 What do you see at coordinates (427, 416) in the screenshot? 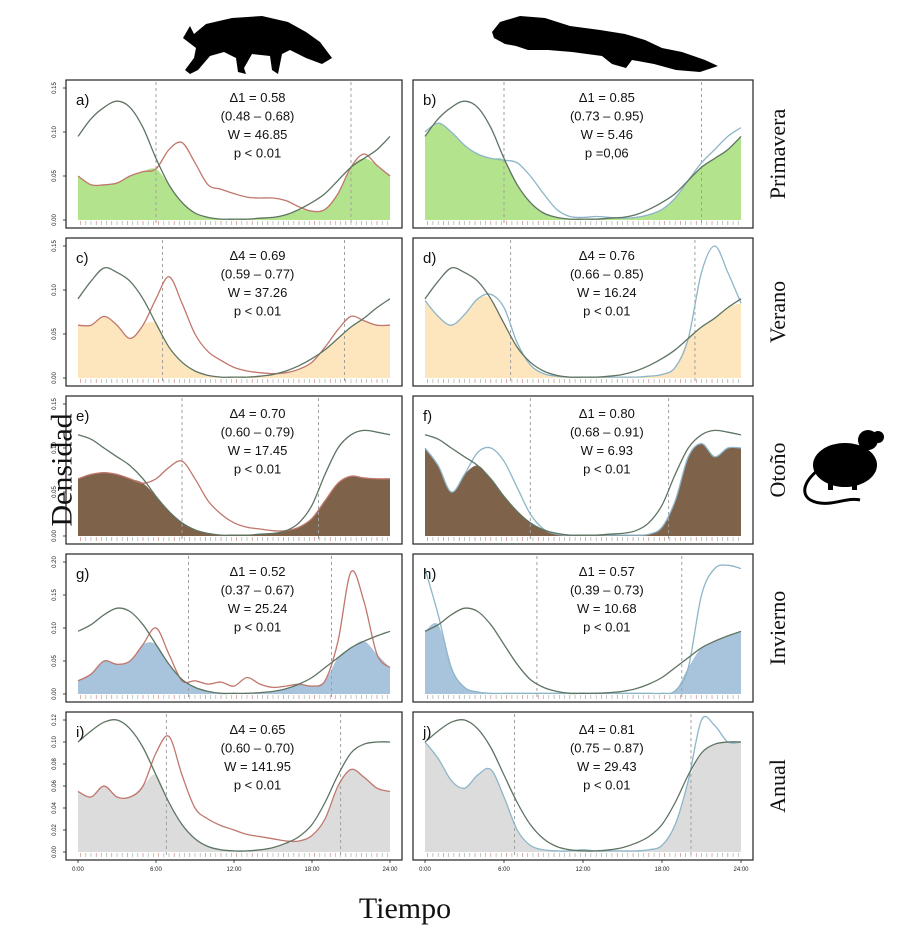
I see `panel-letter: f)` at bounding box center [427, 416].